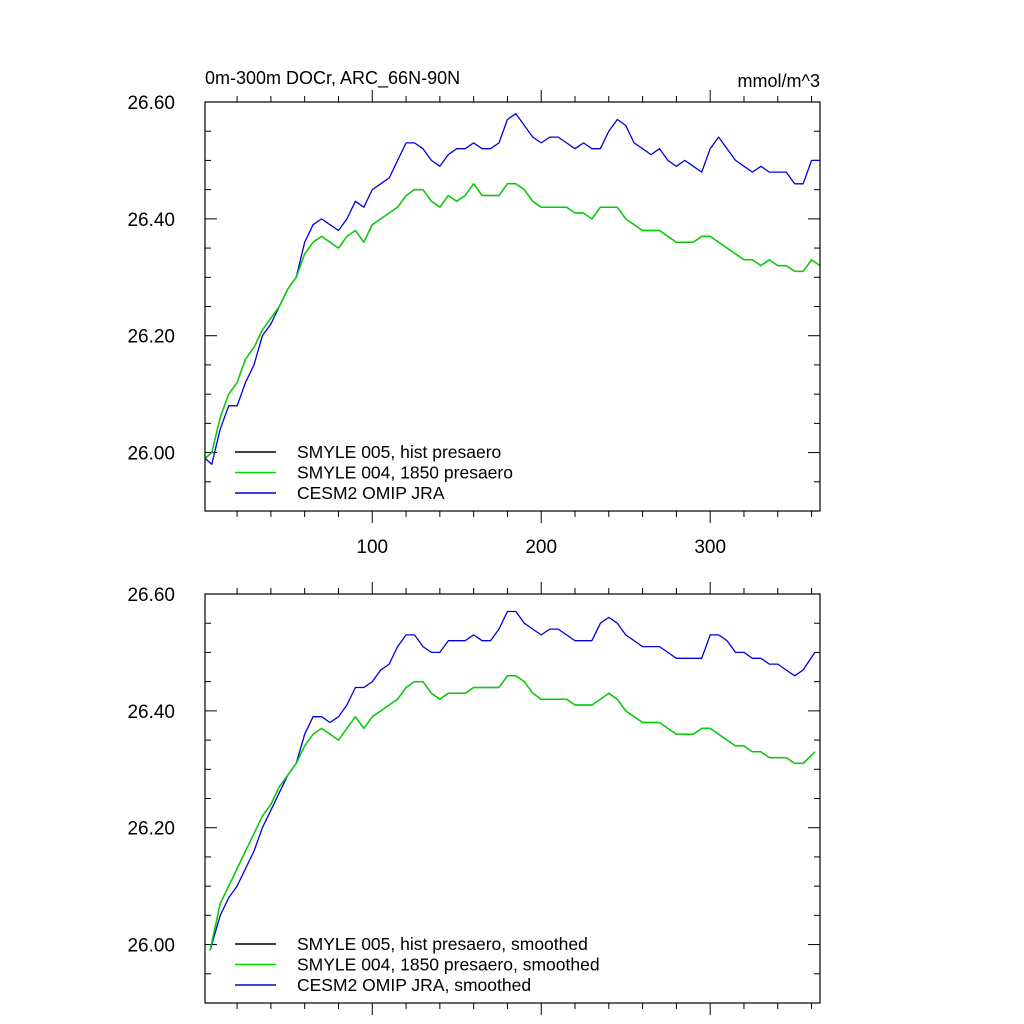 The height and width of the screenshot is (1024, 1024). Describe the element at coordinates (332, 78) in the screenshot. I see `top-panel-title: 0m-300m DOCr, ARC_66N-90N` at that location.